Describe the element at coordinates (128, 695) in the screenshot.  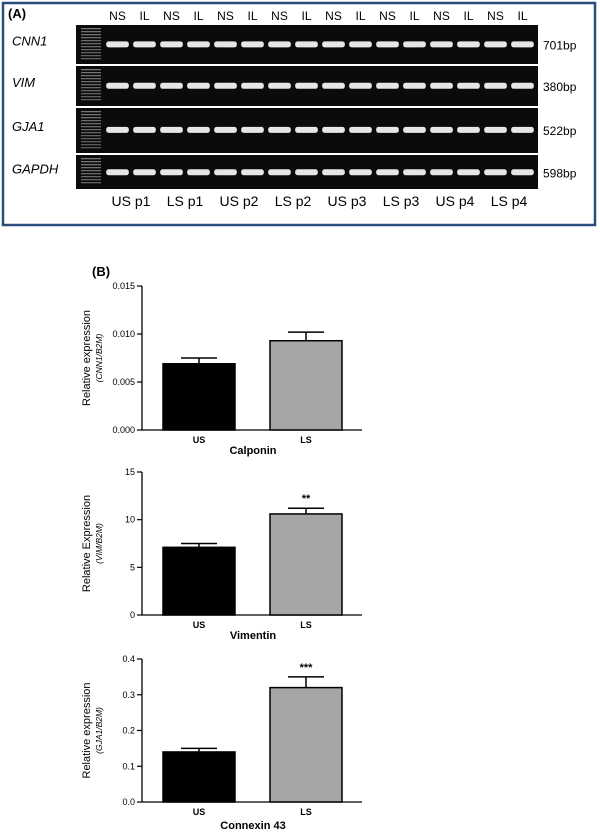
I see `y-tick-label: 0.3` at that location.